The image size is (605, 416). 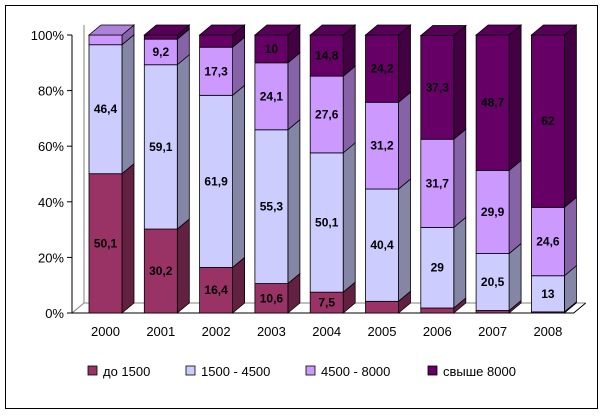 What do you see at coordinates (216, 181) in the screenshot?
I see `data-label-2002-s1: 61,9` at bounding box center [216, 181].